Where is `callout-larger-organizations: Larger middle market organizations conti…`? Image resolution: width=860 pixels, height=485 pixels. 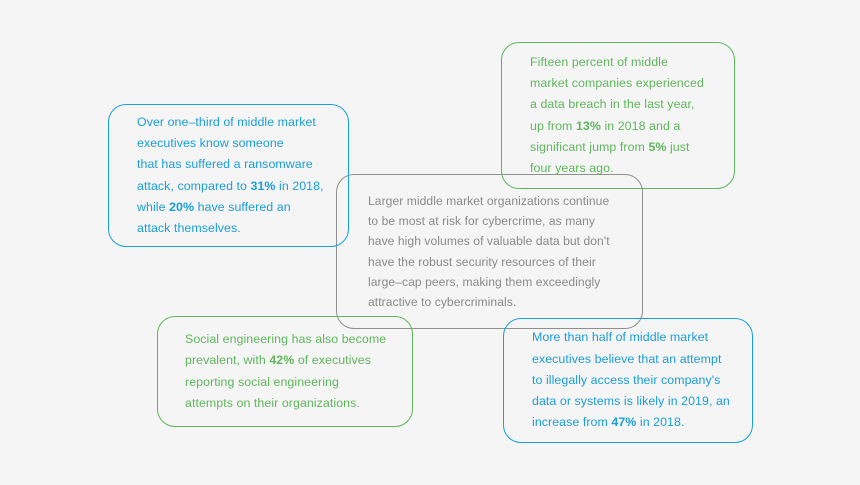
callout-larger-organizations: Larger middle market organizations conti… is located at coordinates (489, 251).